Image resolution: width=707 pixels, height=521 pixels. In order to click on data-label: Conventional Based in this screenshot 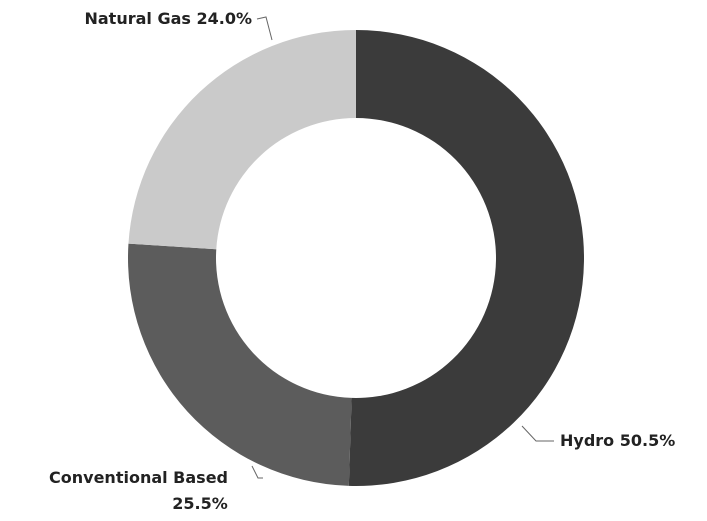, I will do `click(138, 477)`.